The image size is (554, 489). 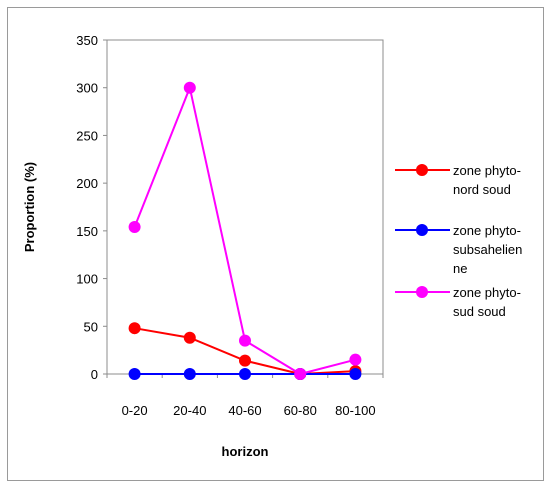 I want to click on x-axis-title: horizon, so click(x=245, y=451).